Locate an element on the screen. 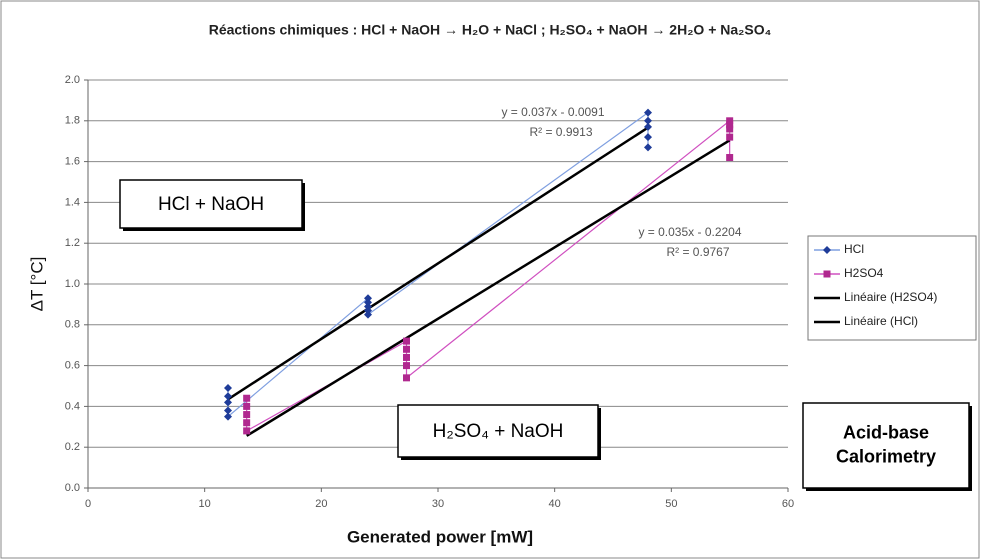  x-tick-label: 30 is located at coordinates (438, 504).